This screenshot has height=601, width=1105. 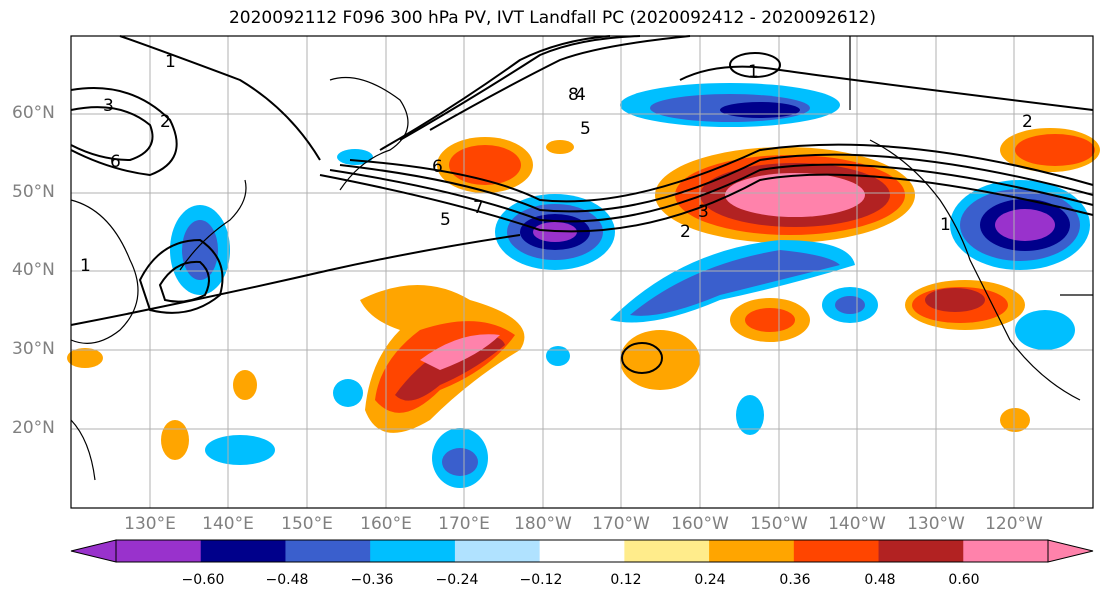 What do you see at coordinates (1070, 551) in the screenshot?
I see `colorbar-arrow-right` at bounding box center [1070, 551].